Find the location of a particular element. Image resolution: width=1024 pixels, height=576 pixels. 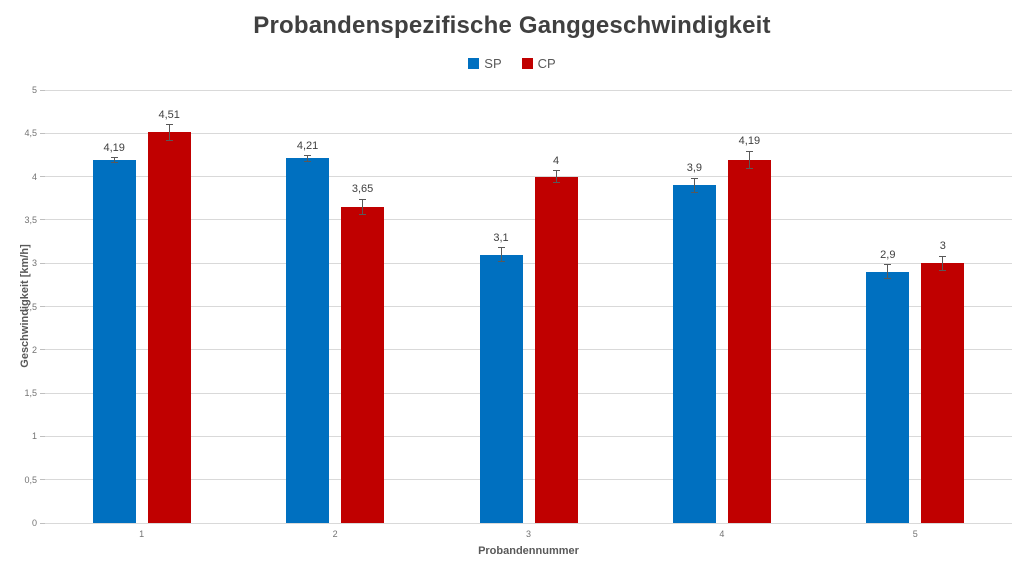

data-label-cp-proband-2: 3,65 is located at coordinates (362, 189).